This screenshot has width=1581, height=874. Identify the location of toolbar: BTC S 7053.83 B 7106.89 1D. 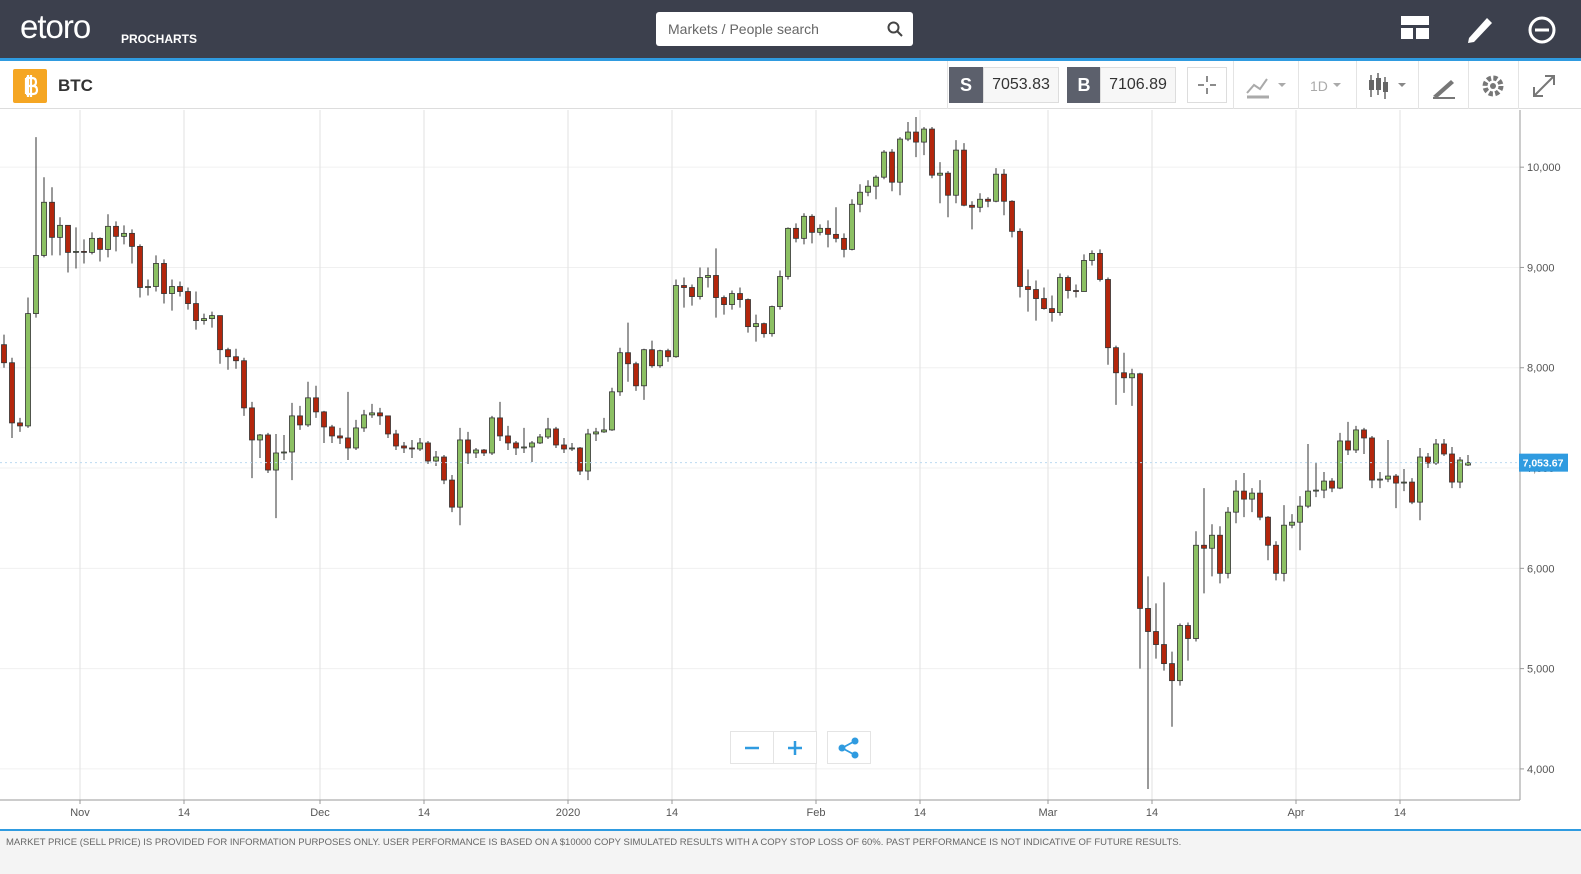
(790, 85).